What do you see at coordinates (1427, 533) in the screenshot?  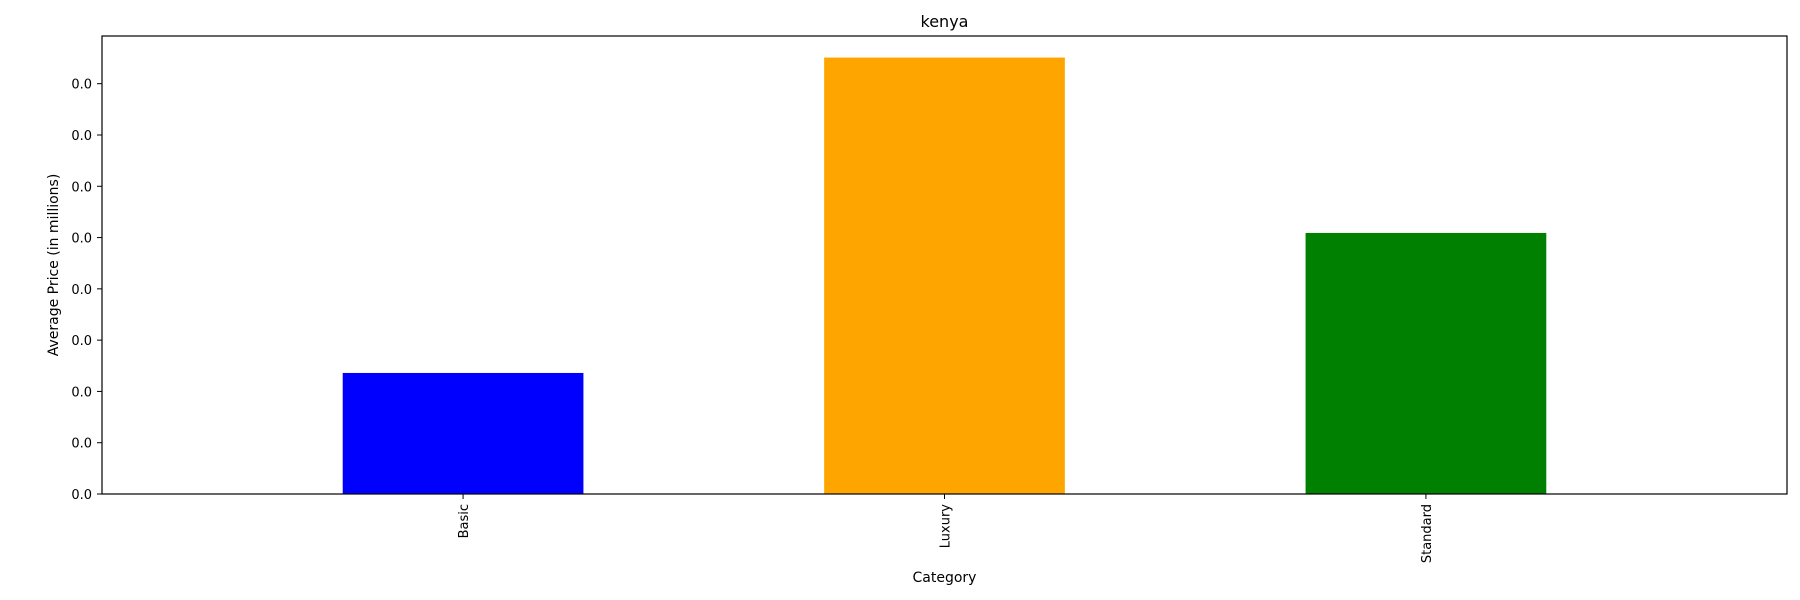 I see `x-tick-label: Standard` at bounding box center [1427, 533].